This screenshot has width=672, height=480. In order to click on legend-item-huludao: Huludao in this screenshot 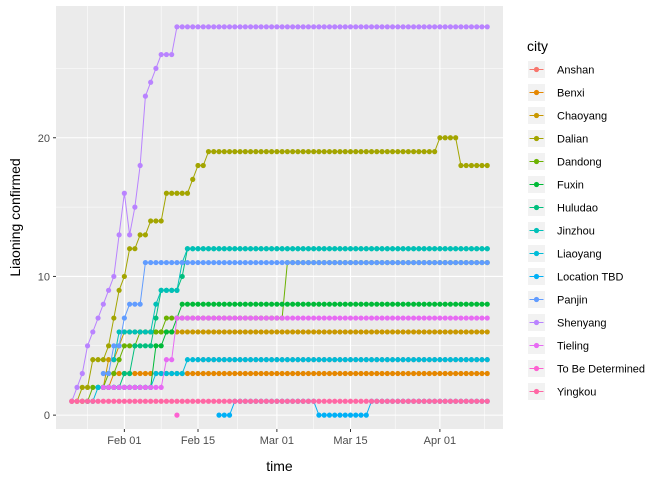, I will do `click(563, 207)`.